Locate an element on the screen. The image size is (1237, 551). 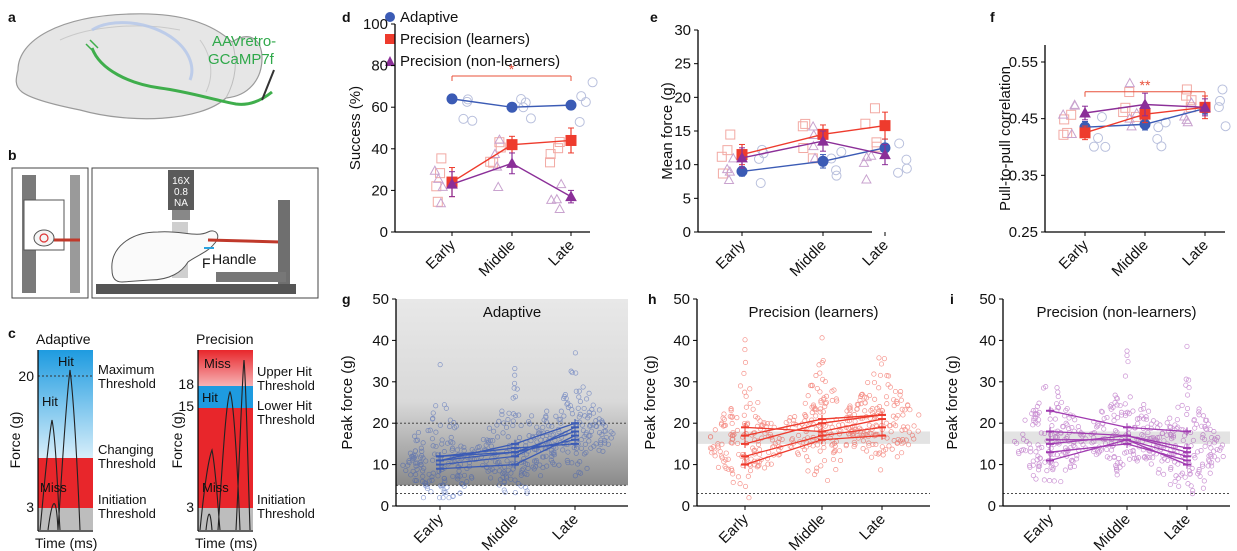
precision-xlabel: Time (ms) is located at coordinates (226, 543).